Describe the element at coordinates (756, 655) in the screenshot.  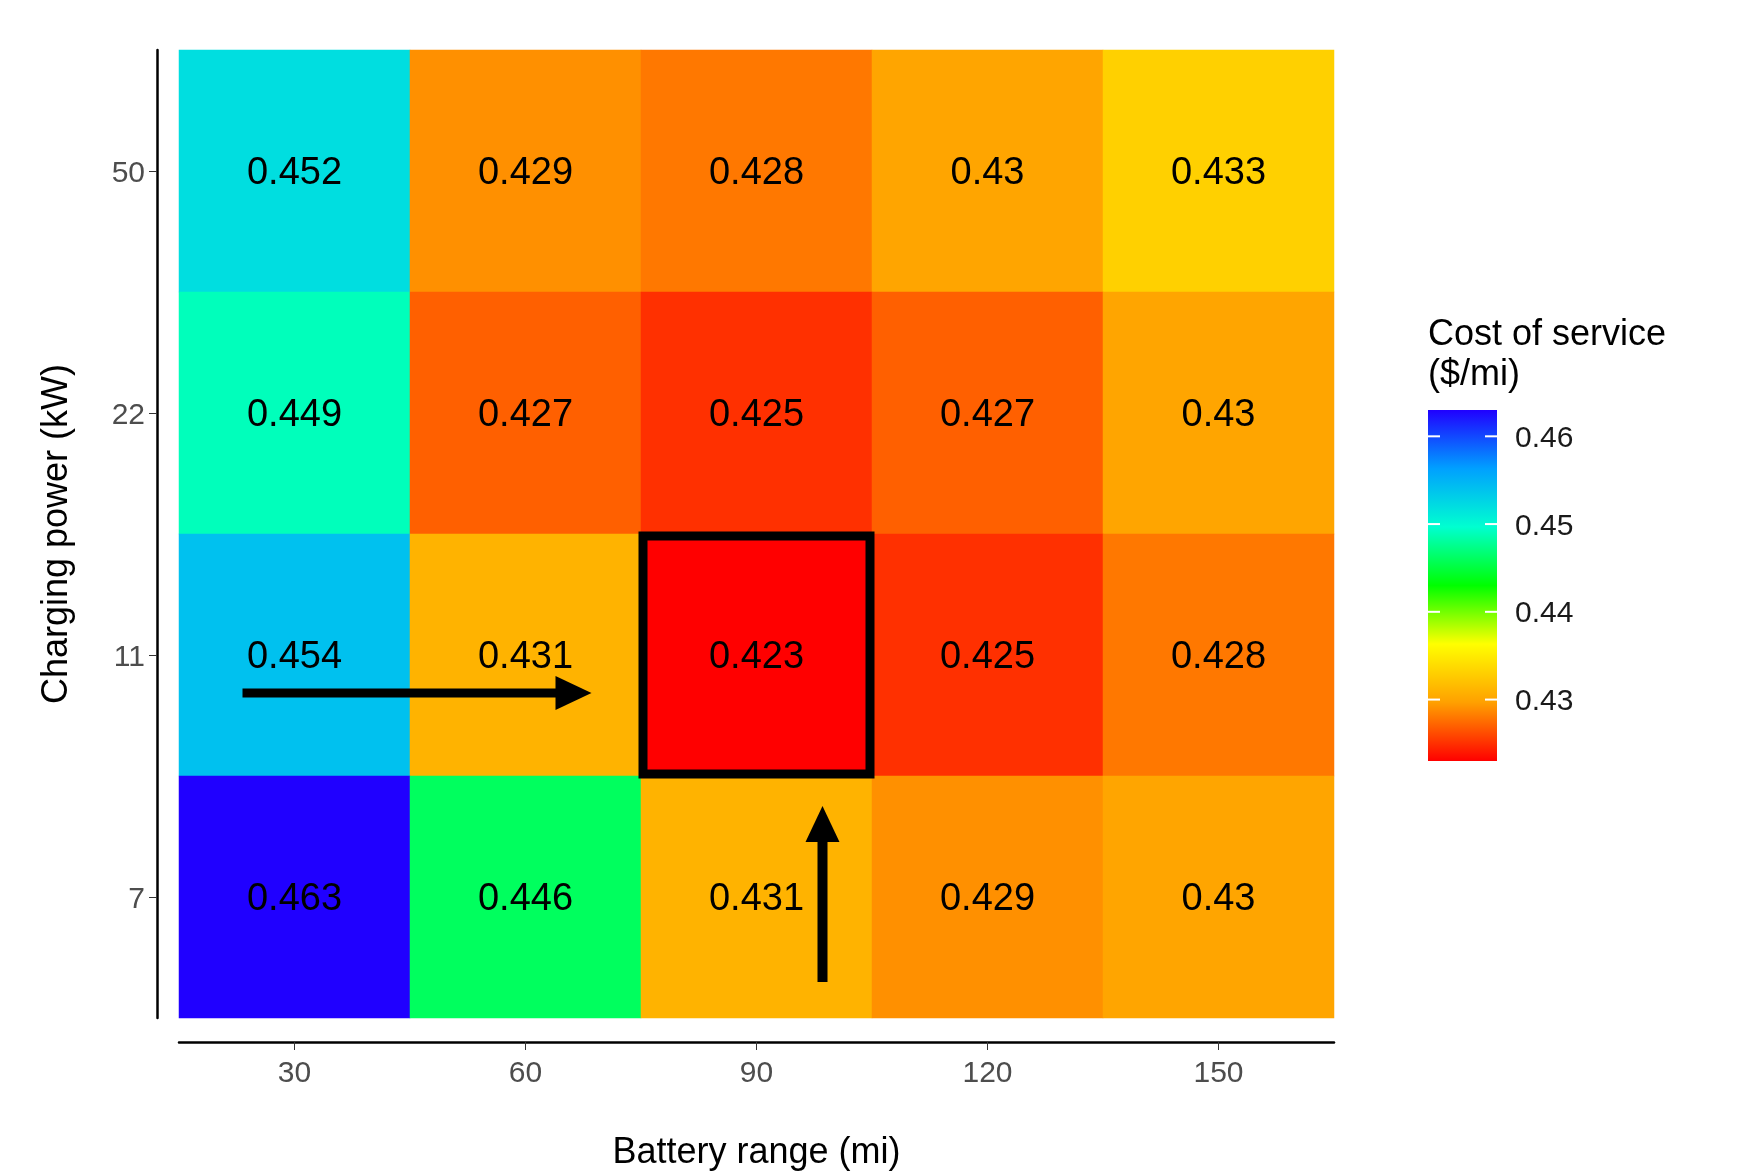
I see `data-label: 0.423` at that location.